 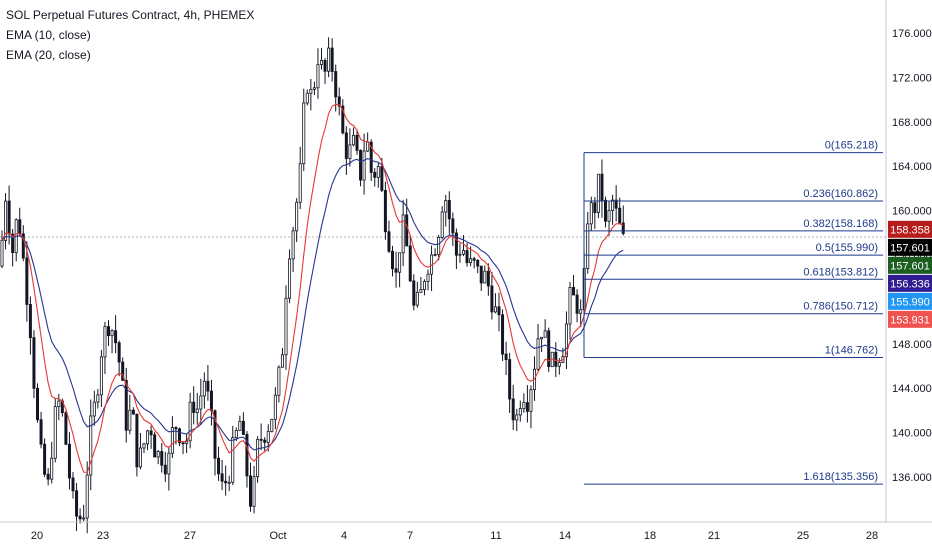 What do you see at coordinates (48, 55) in the screenshot?
I see `ema-20-label: EMA (20, close)` at bounding box center [48, 55].